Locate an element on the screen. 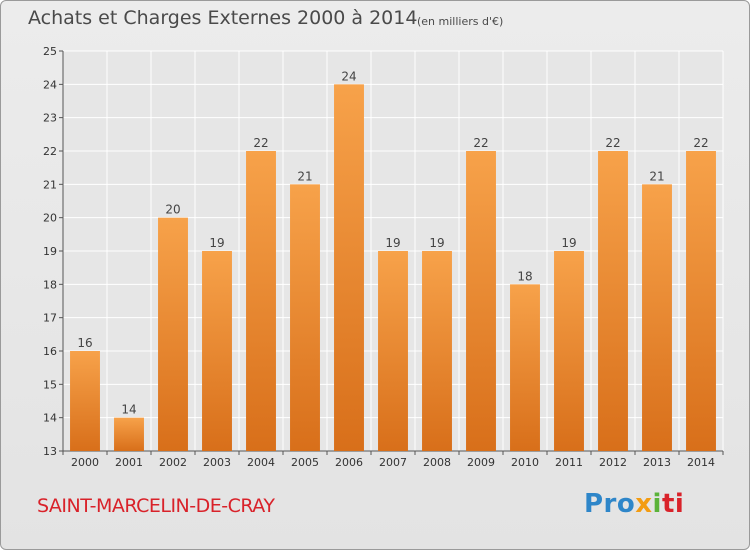  chart-title: Achats et Charges Externes 2000 à 2014 is located at coordinates (223, 18).